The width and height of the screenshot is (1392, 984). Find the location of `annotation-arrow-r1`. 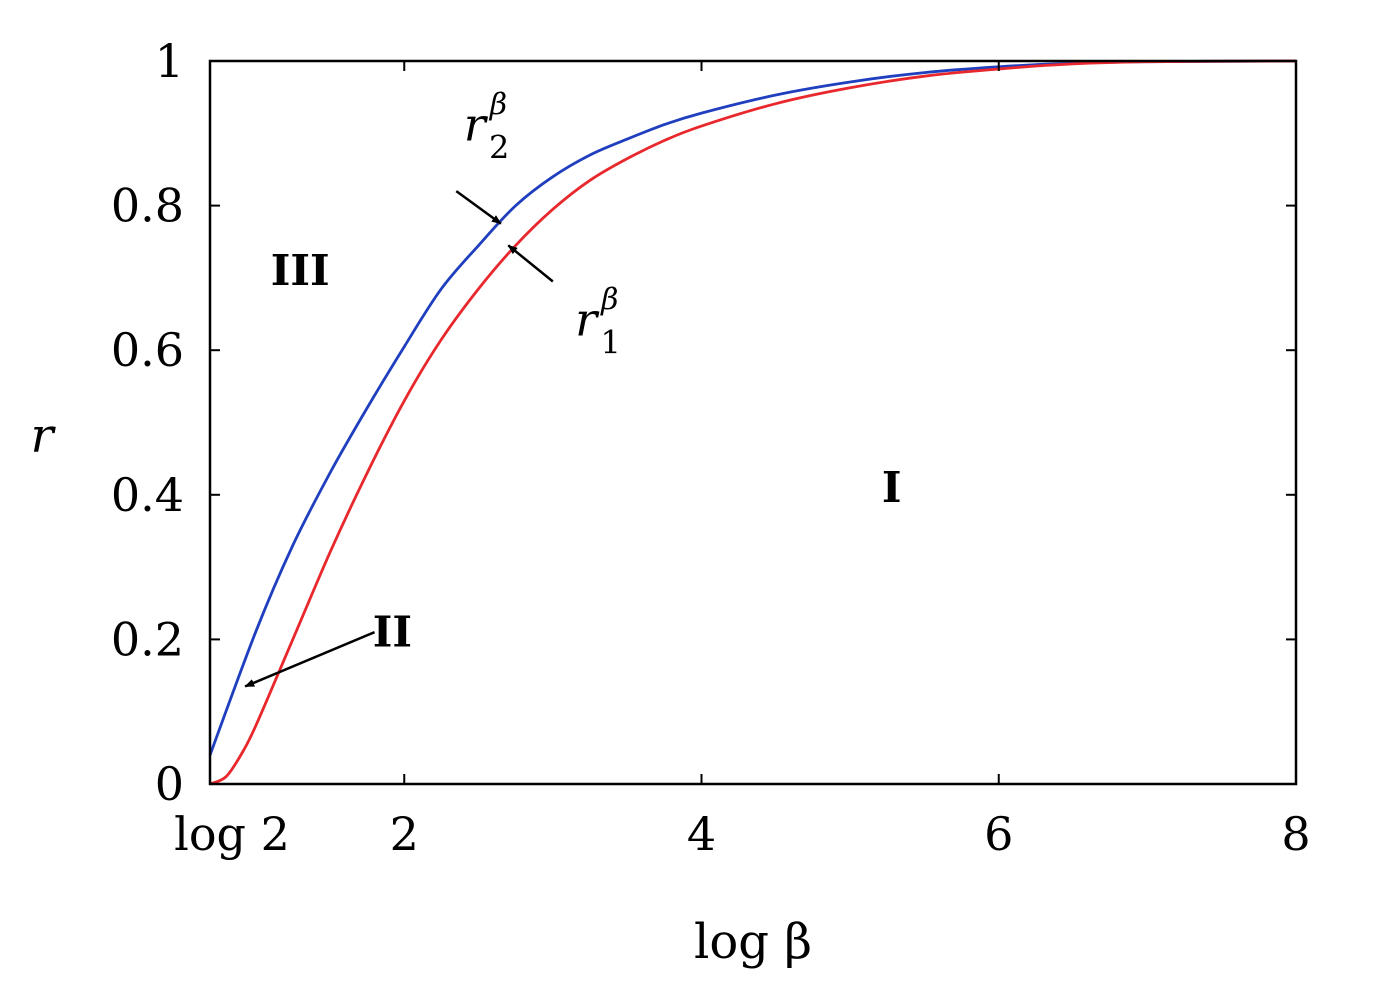

annotation-arrow-r1 is located at coordinates (530, 263).